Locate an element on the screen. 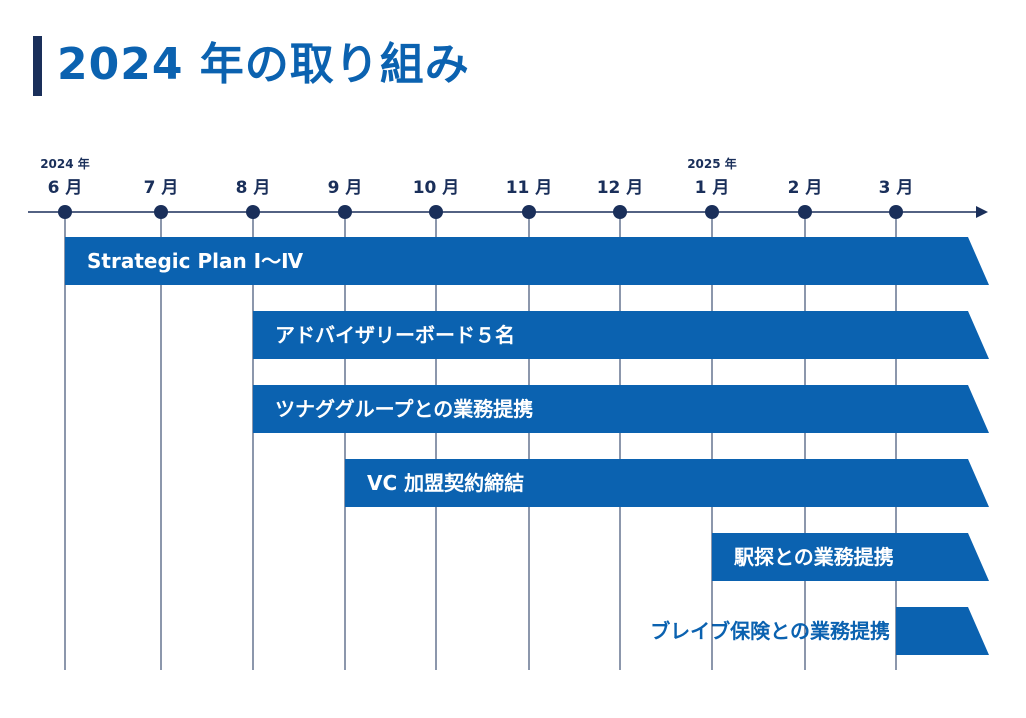 The height and width of the screenshot is (718, 1026). month-label-8: 1 月 is located at coordinates (712, 188).